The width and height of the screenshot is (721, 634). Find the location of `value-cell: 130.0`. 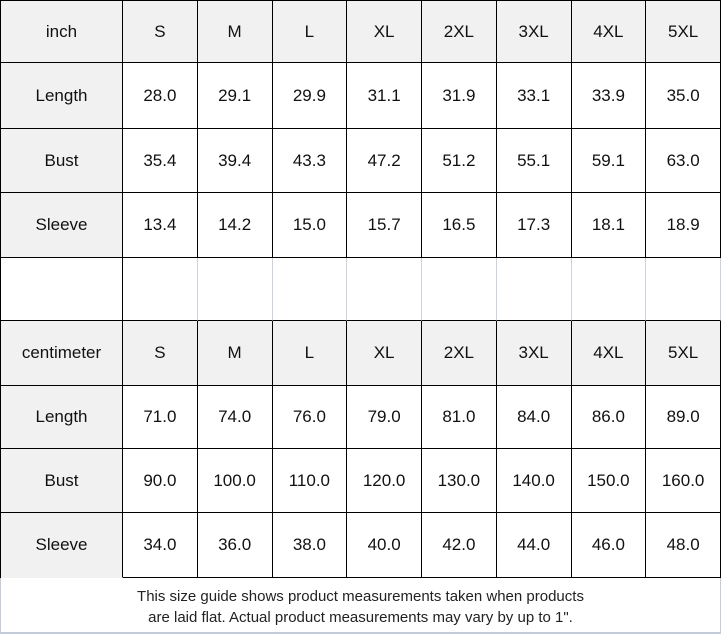

value-cell: 130.0 is located at coordinates (459, 481).